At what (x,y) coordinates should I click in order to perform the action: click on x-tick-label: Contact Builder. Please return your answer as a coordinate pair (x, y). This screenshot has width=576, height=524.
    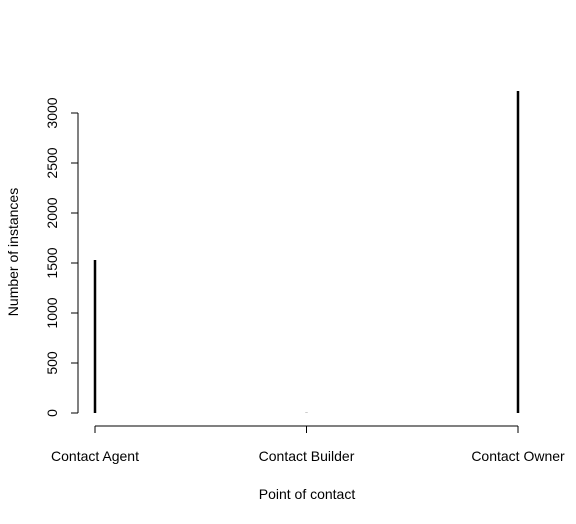
    Looking at the image, I should click on (307, 456).